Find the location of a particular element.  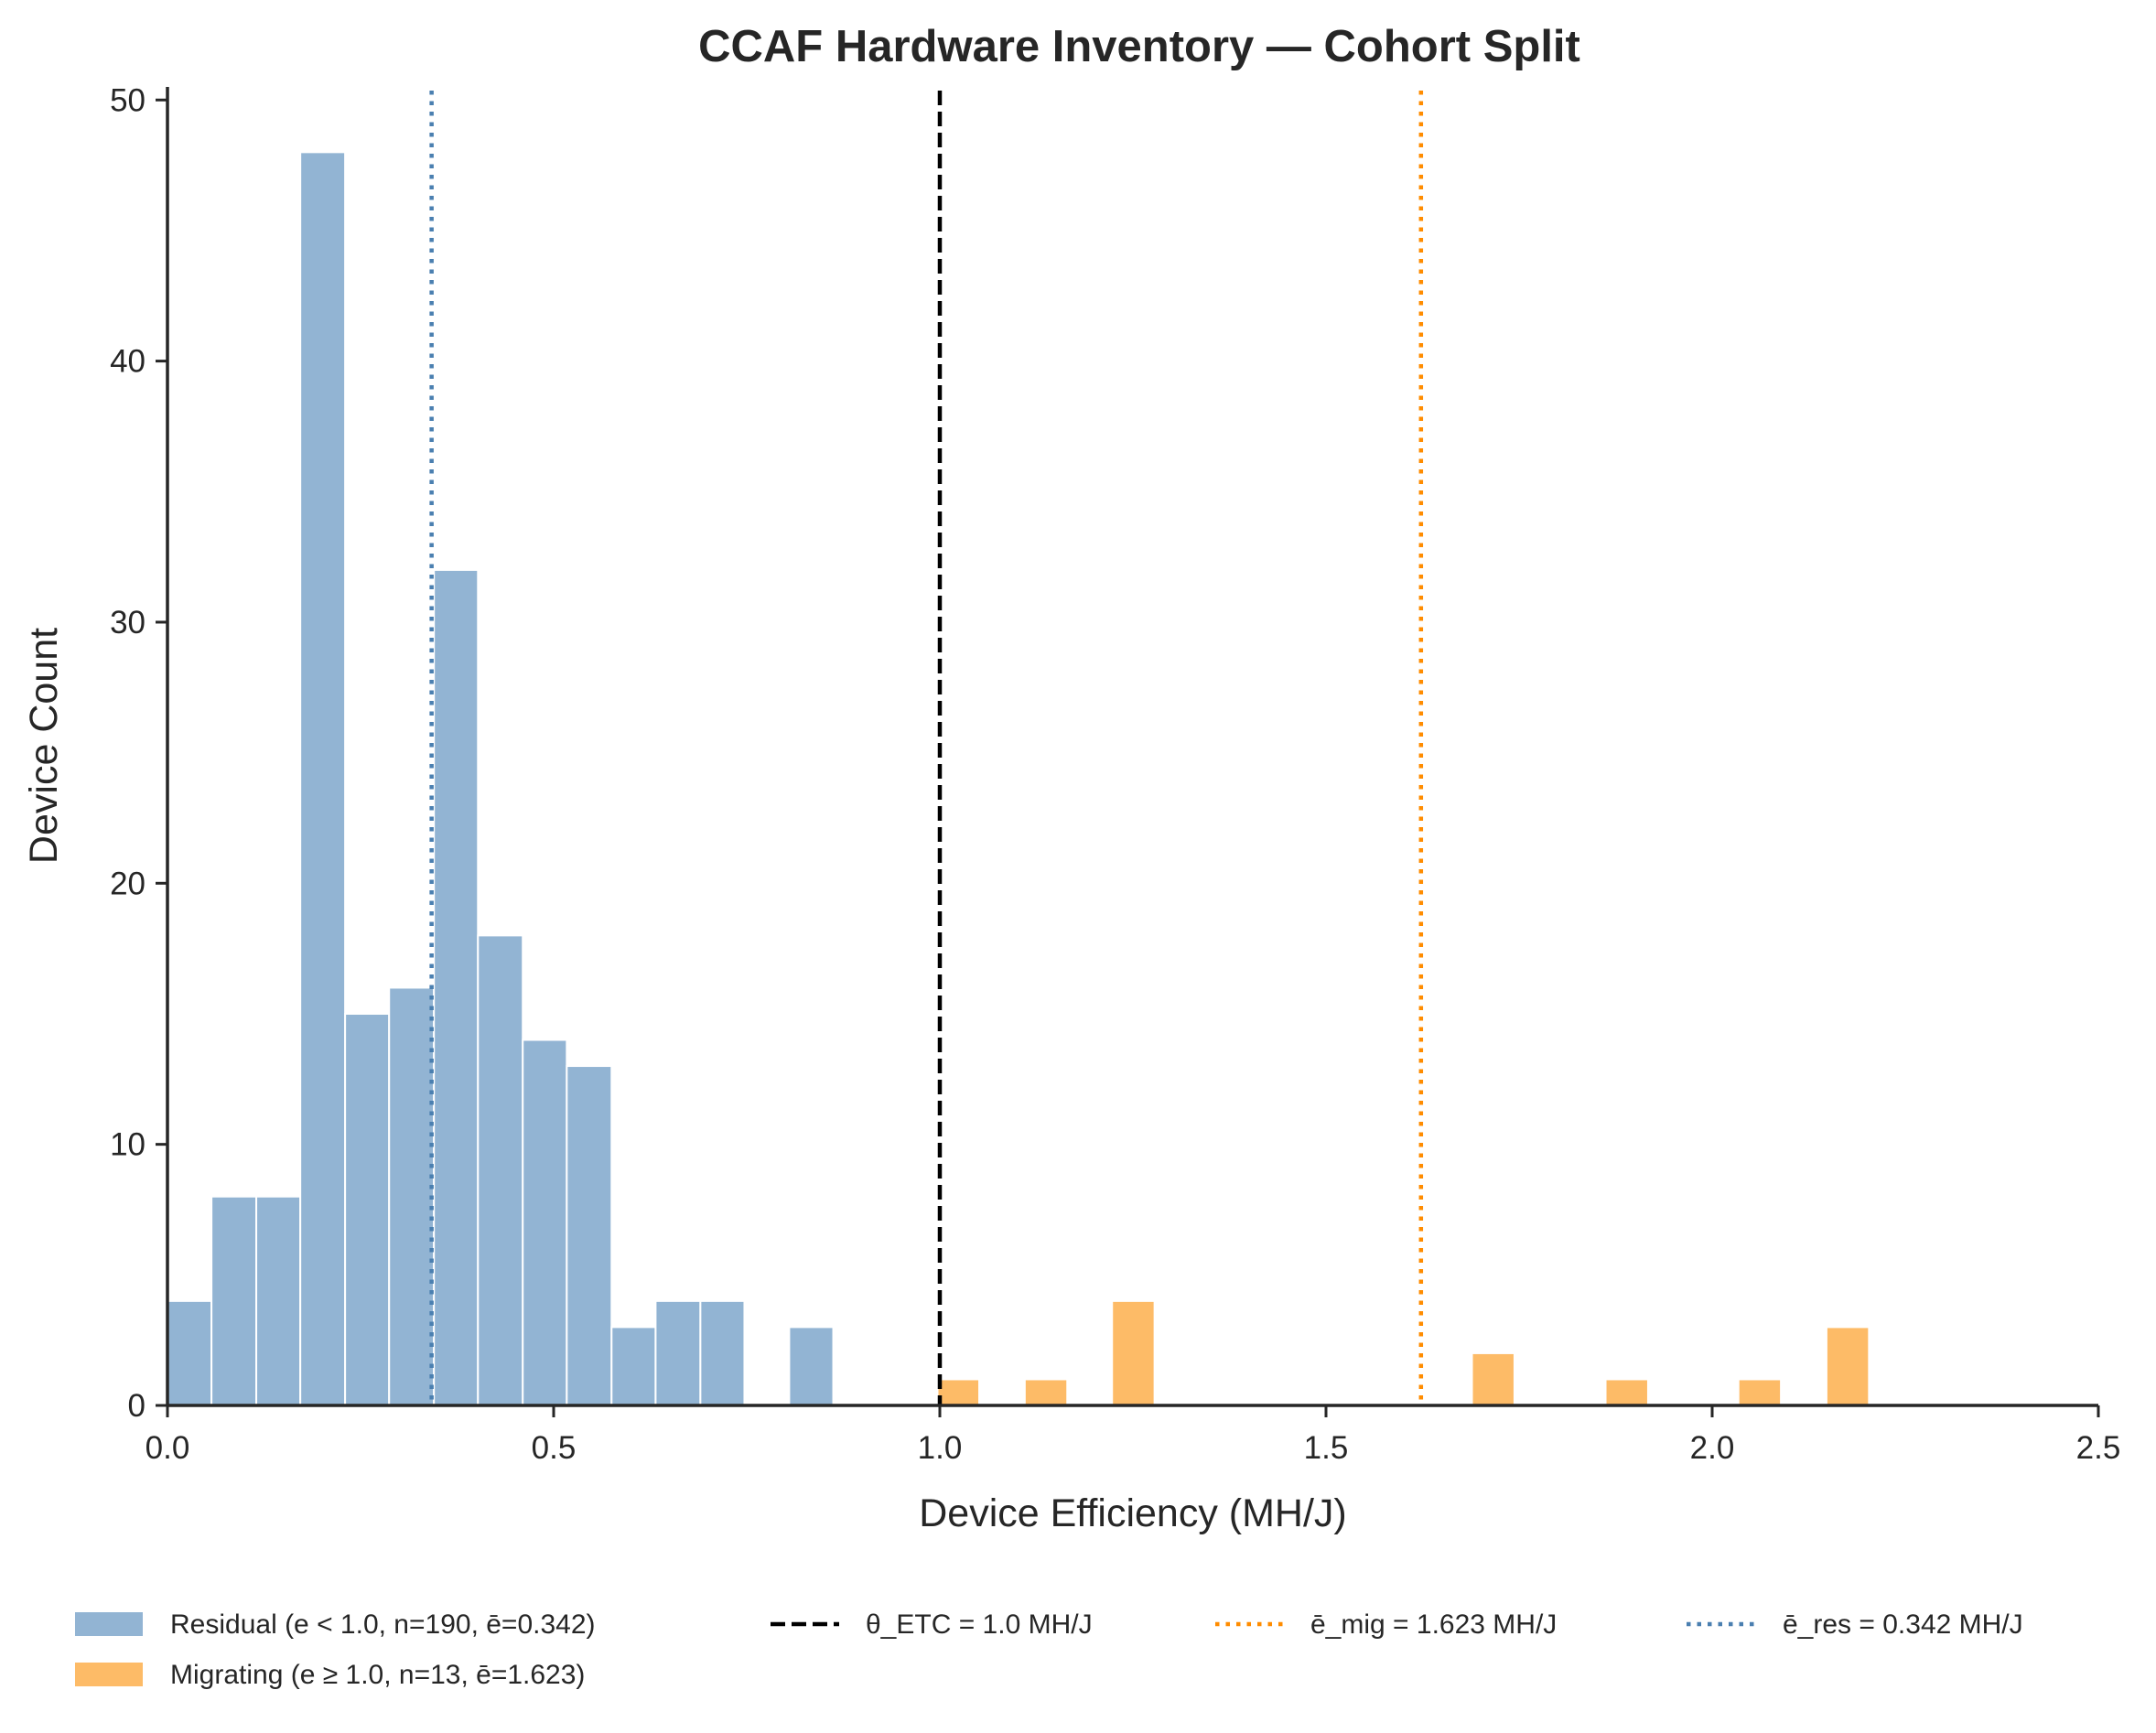

y-tick-label: 40 is located at coordinates (128, 362).